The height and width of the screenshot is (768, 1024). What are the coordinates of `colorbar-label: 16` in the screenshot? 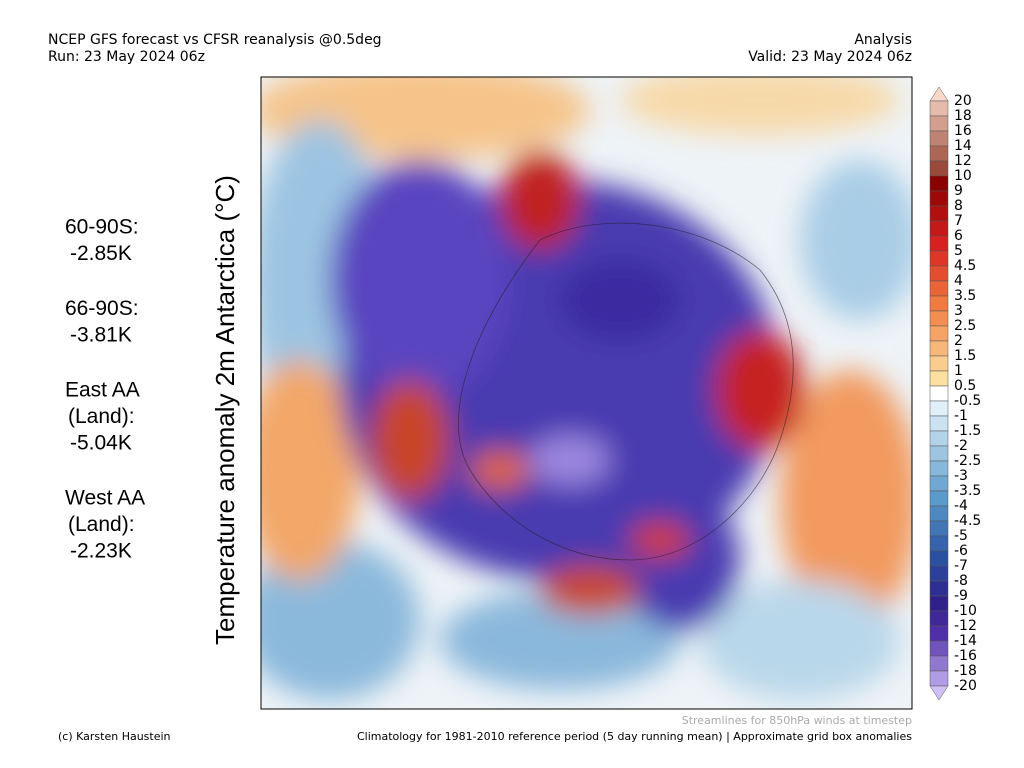 It's located at (963, 131).